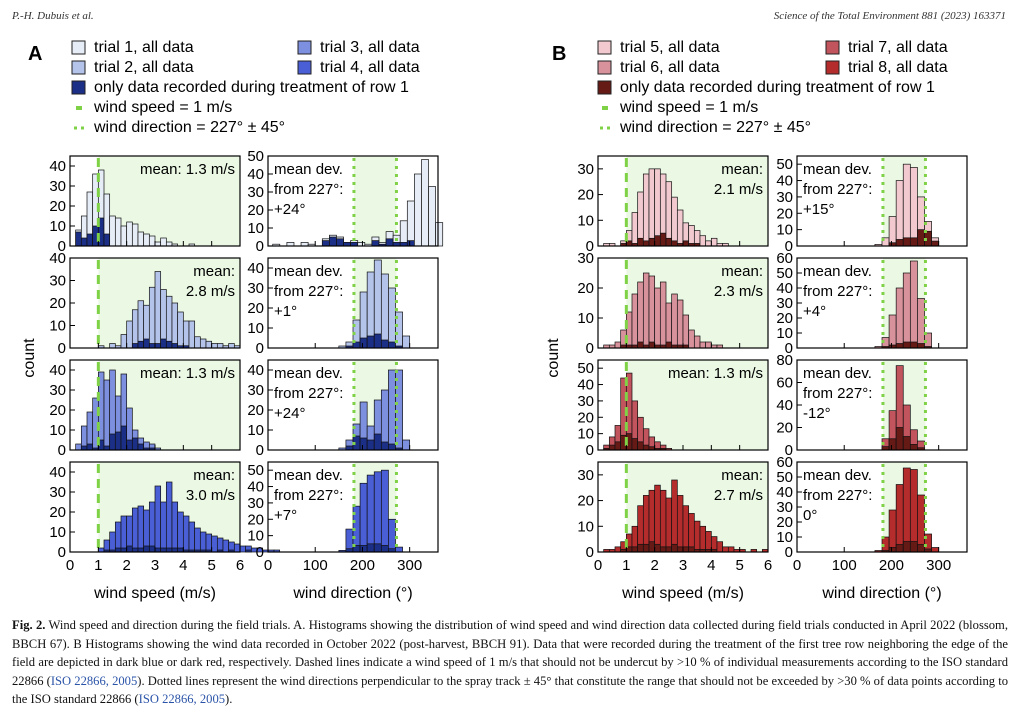  What do you see at coordinates (670, 47) in the screenshot?
I see `legend-label: trial 5, all data` at bounding box center [670, 47].